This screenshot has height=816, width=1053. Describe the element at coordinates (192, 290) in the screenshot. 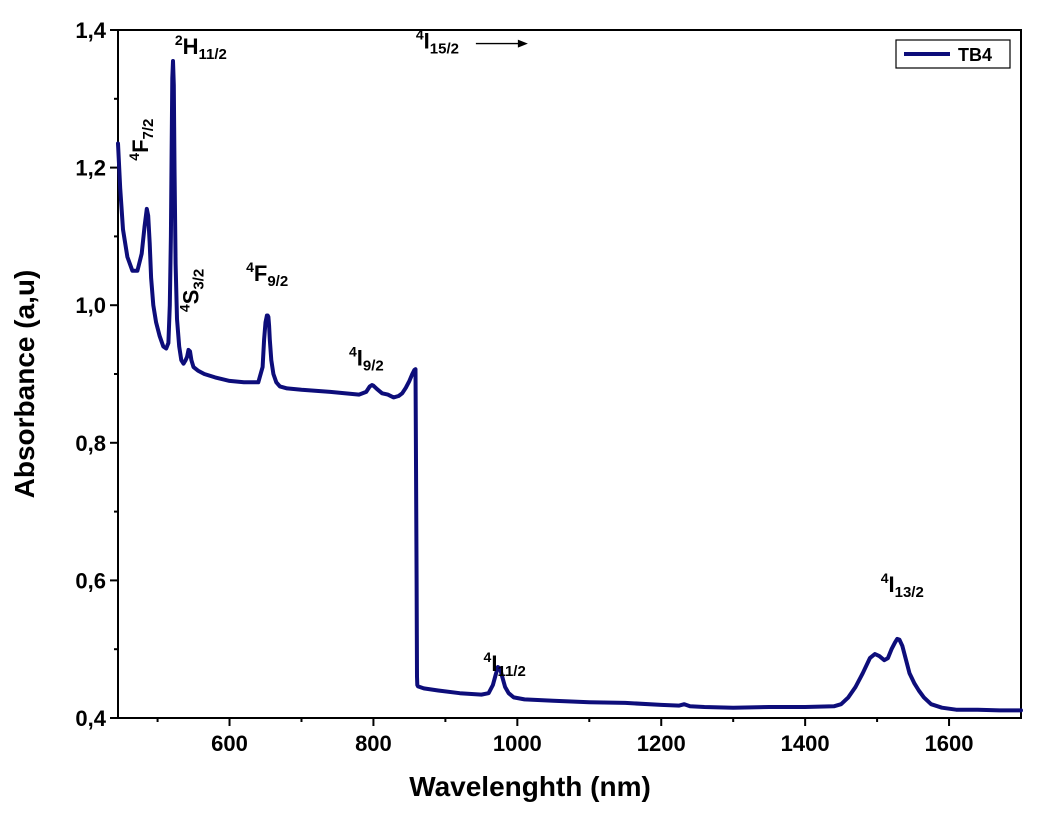

I see `peak-label-4s3-2: 4S3/2` at that location.